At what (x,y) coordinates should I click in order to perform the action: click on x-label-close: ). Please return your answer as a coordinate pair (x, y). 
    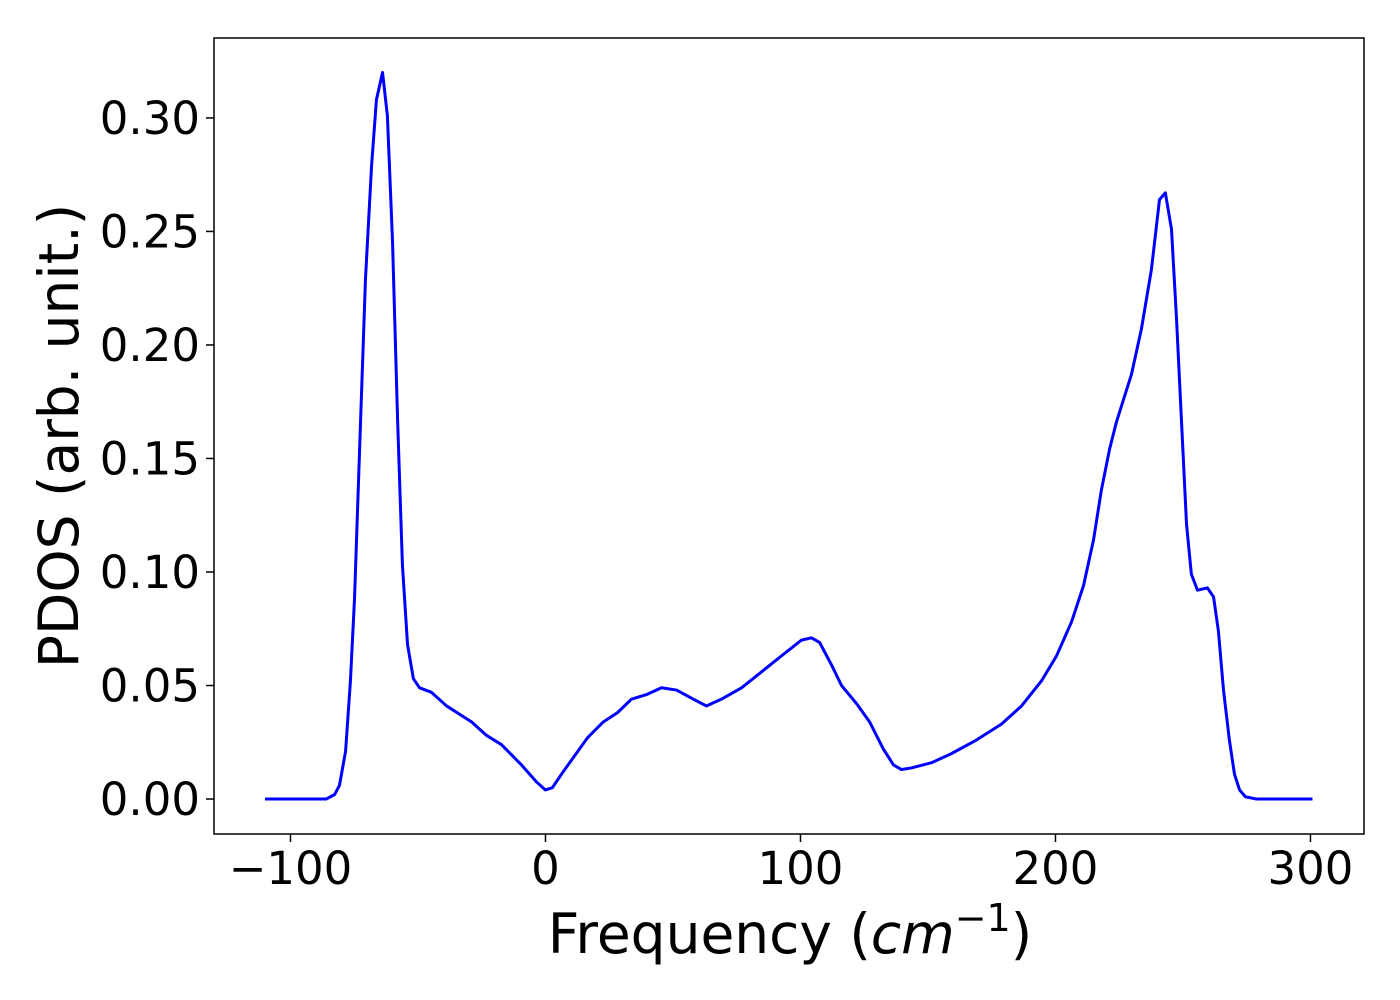
    Looking at the image, I should click on (1021, 934).